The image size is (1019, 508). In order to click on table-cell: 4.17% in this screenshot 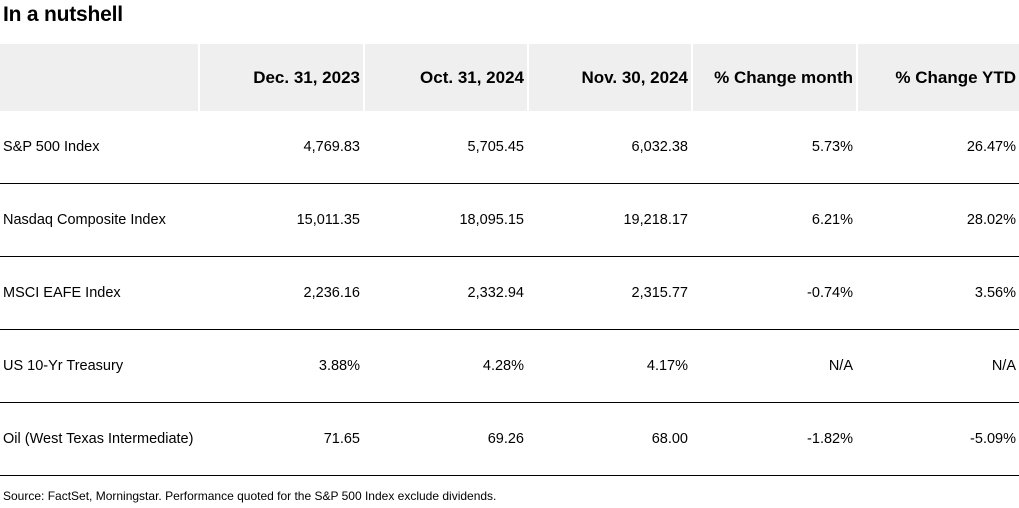, I will do `click(609, 366)`.